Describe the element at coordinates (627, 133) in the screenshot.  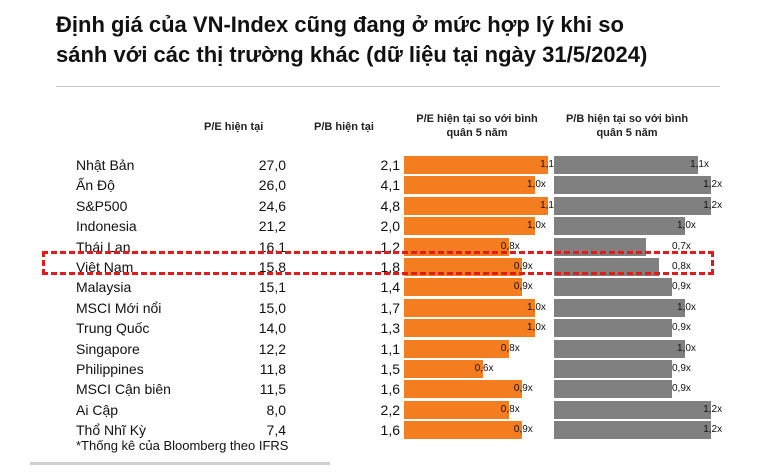
I see `header-pb-relative-line2: quân 5 năm` at that location.